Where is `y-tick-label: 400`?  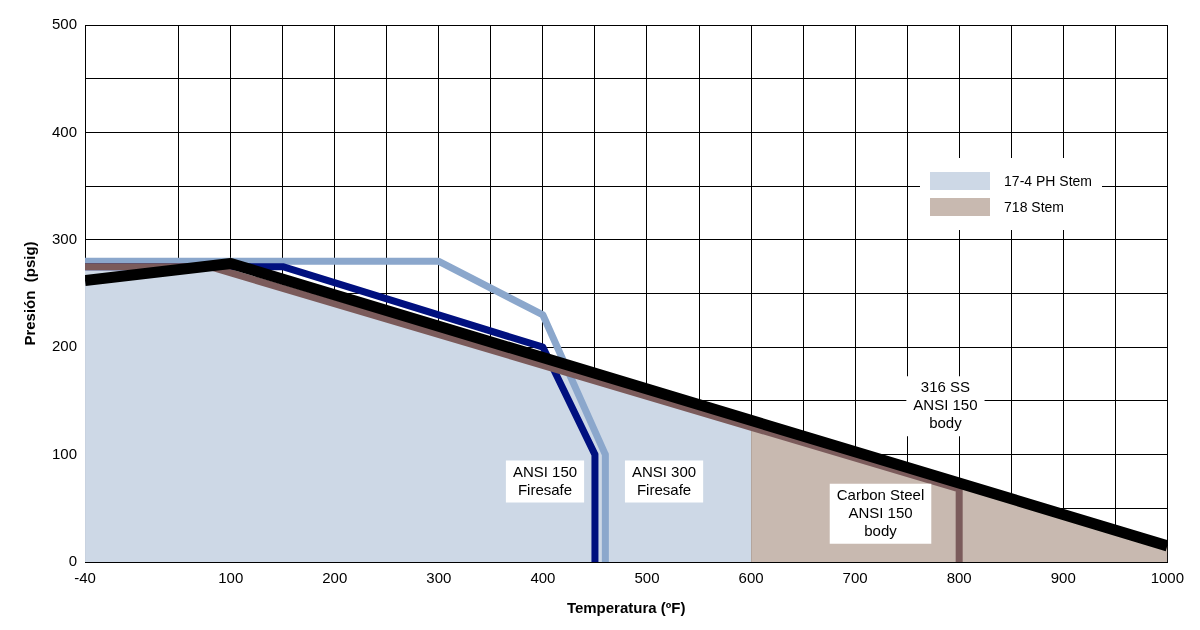 y-tick-label: 400 is located at coordinates (65, 131).